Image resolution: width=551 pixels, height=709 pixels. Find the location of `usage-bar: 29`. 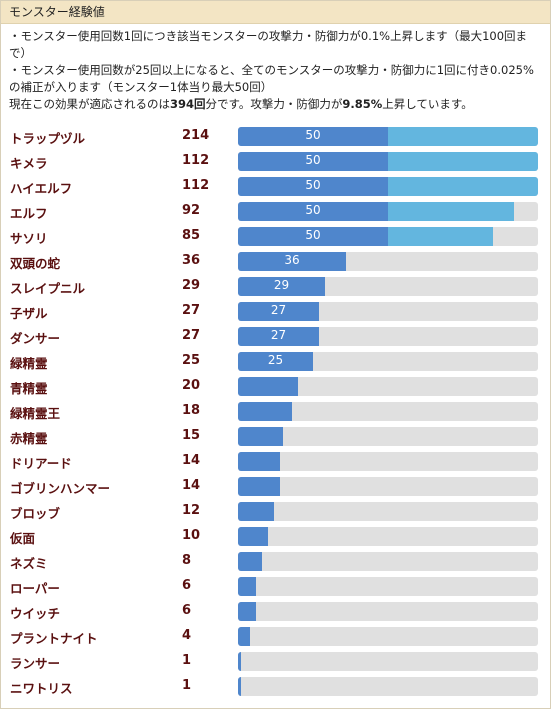

usage-bar: 29 is located at coordinates (388, 286).